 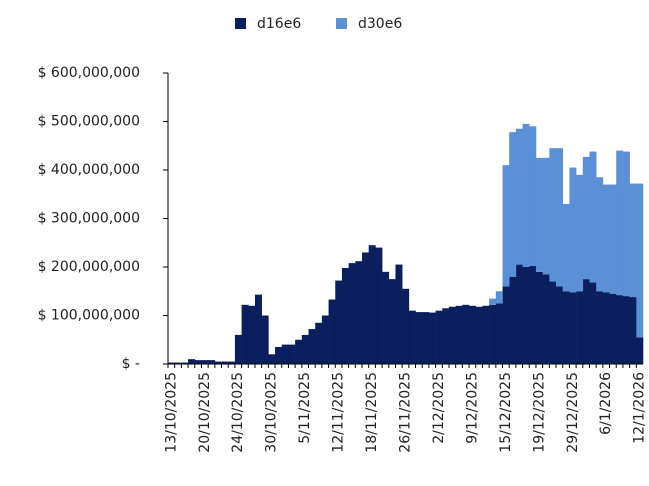 What do you see at coordinates (573, 412) in the screenshot?
I see `x-tick-label: 29/12/2025` at bounding box center [573, 412].